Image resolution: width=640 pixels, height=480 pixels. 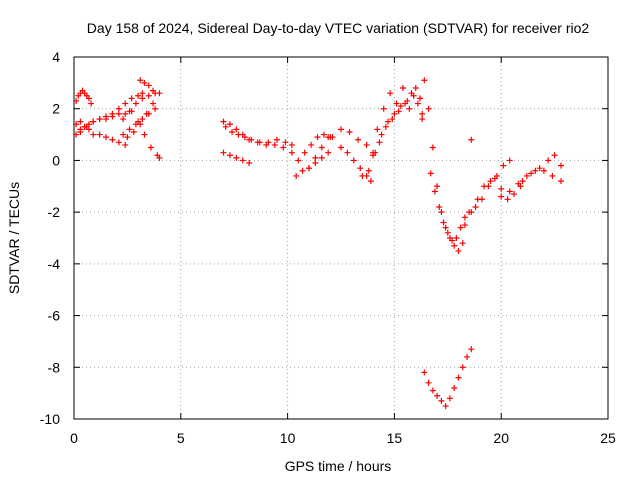 I want to click on x-tick-label: 25, so click(x=608, y=438).